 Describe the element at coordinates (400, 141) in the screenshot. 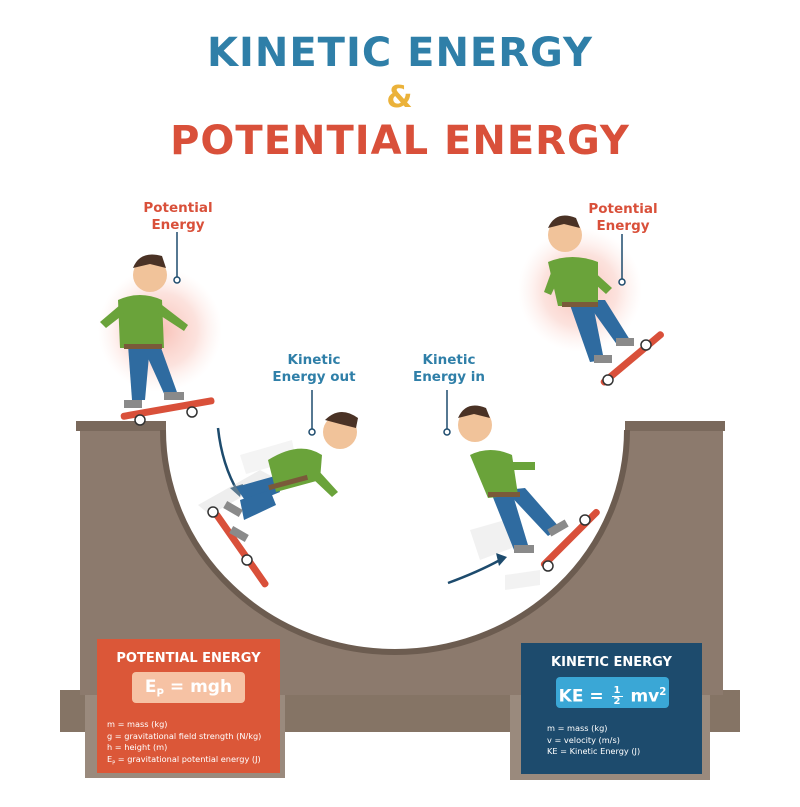

I see `title-potential-energy: POTENTIAL ENERGY` at that location.